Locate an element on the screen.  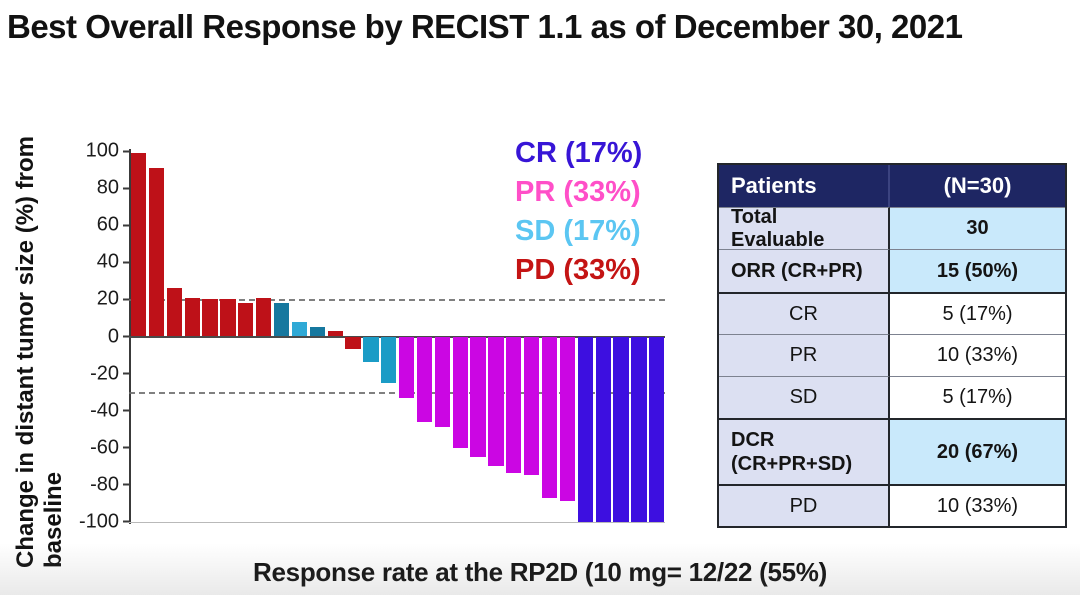
table-row-value-total-evaluable: 30 is located at coordinates (977, 228).